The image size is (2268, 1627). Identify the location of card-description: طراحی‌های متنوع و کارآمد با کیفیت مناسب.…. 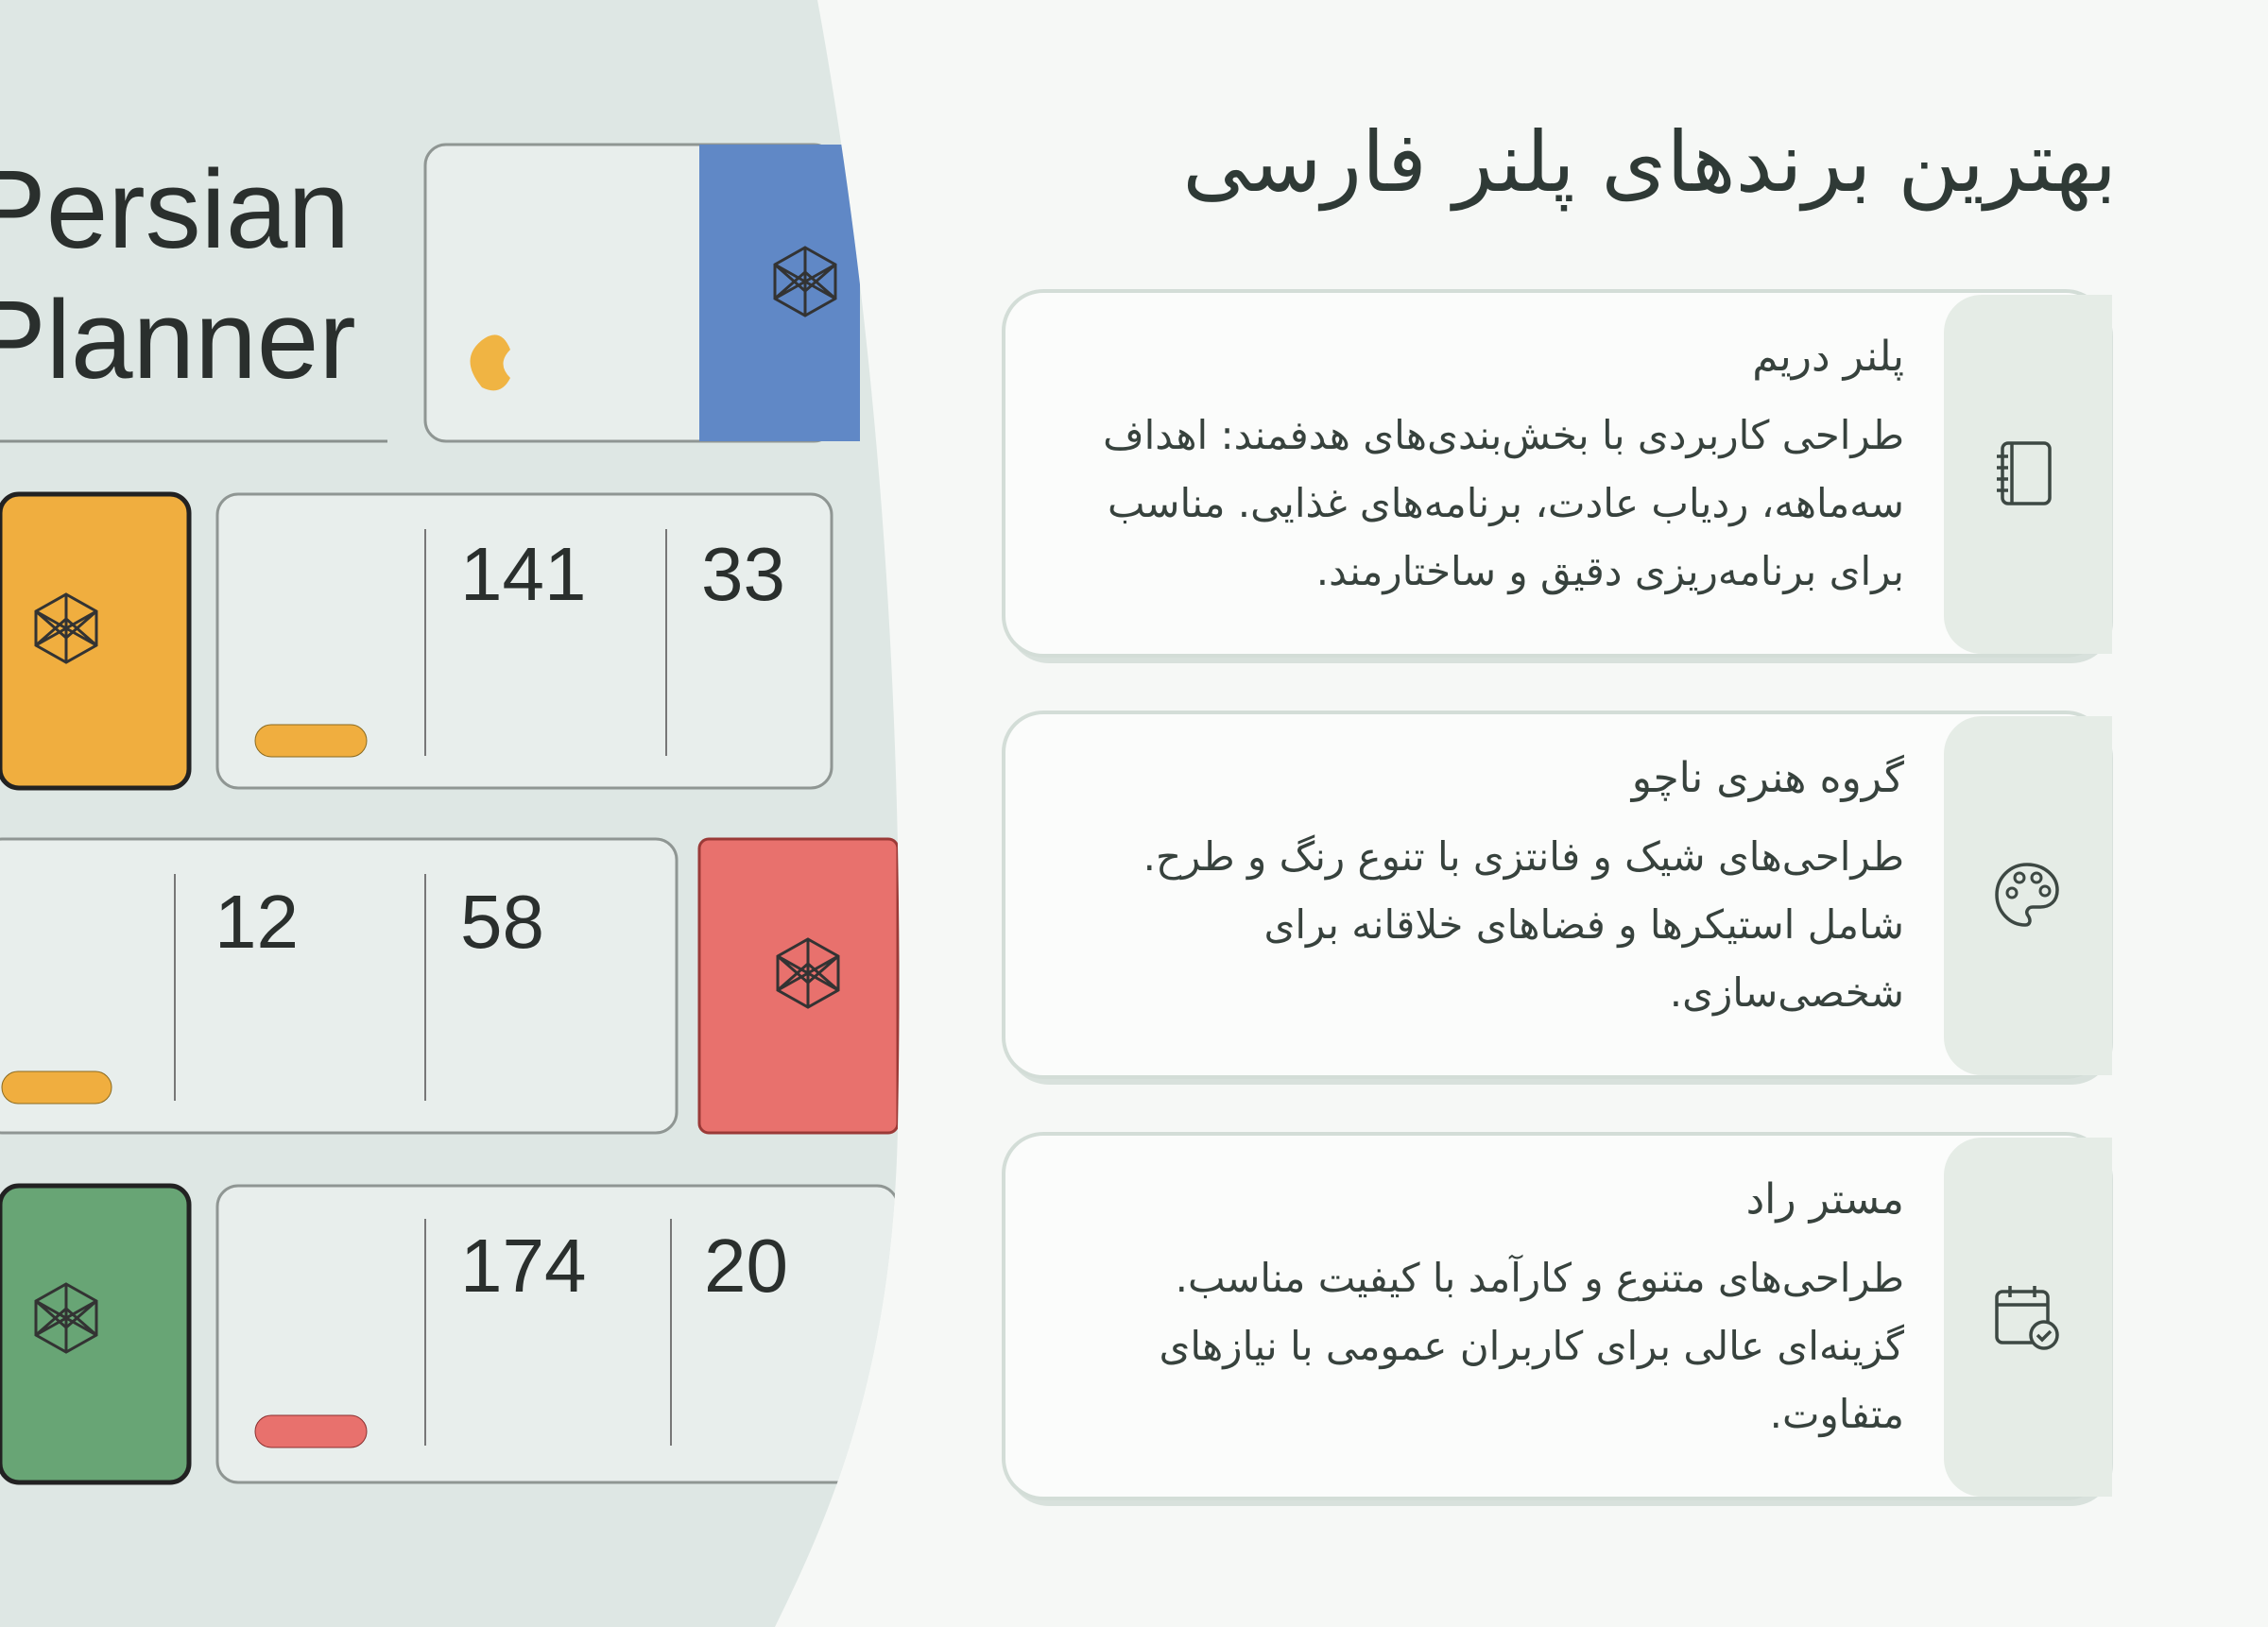
(1531, 1346).